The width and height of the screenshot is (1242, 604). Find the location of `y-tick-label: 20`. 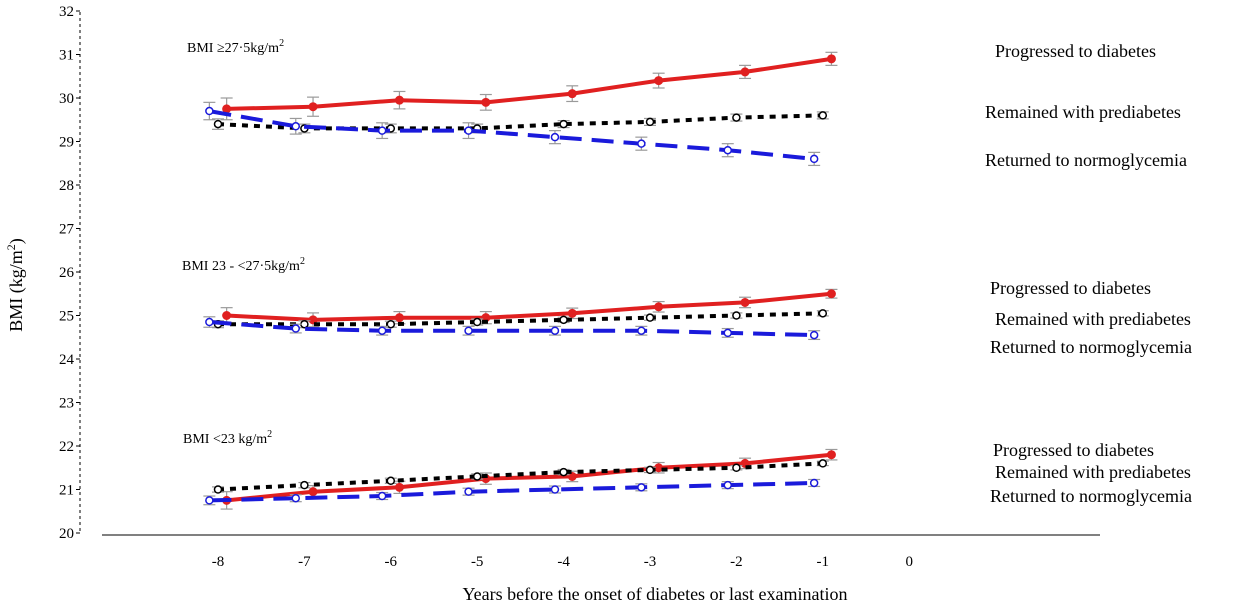

y-tick-label: 20 is located at coordinates (66, 534).